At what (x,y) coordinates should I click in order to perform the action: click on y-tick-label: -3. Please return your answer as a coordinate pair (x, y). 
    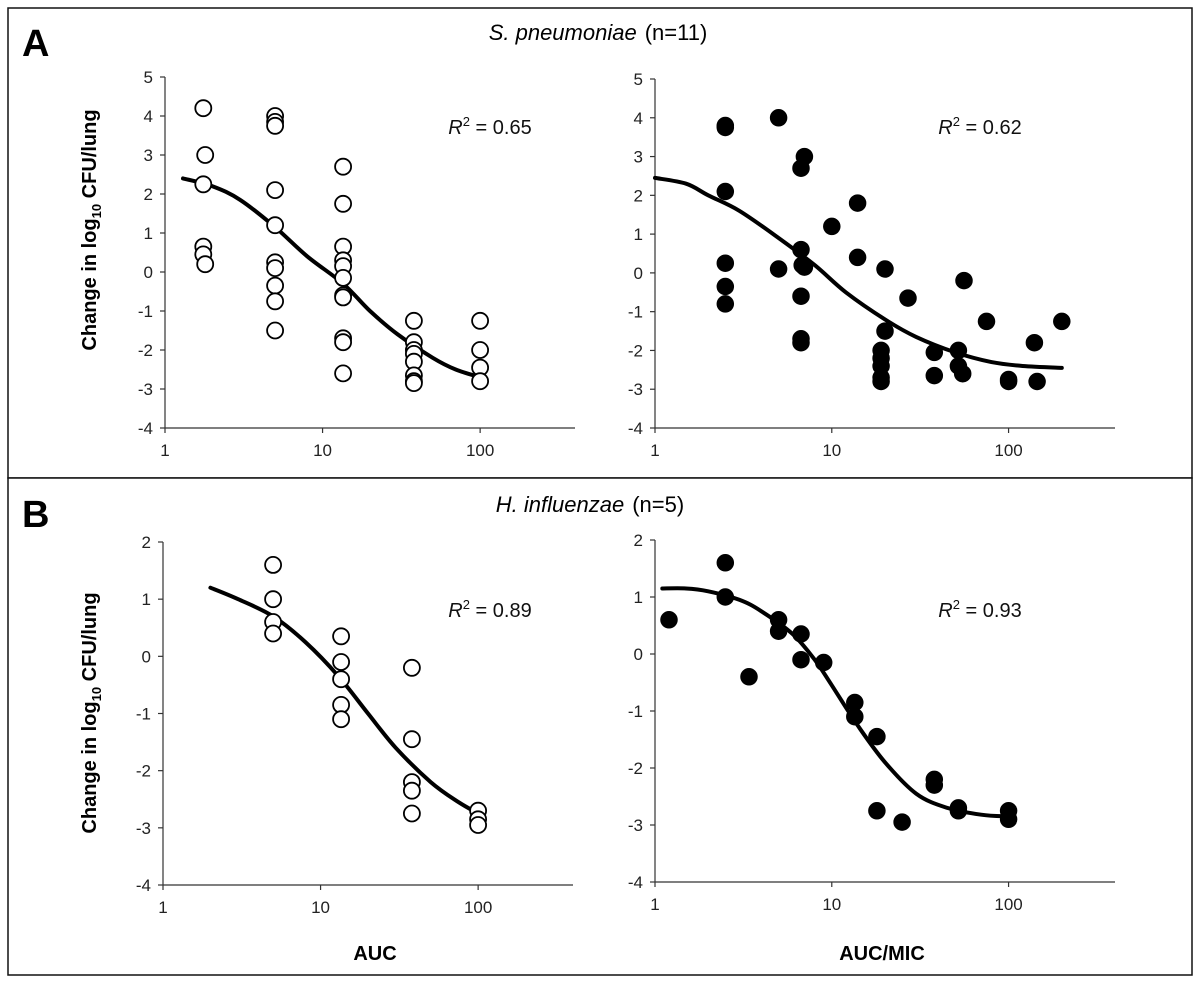
    Looking at the image, I should click on (143, 828).